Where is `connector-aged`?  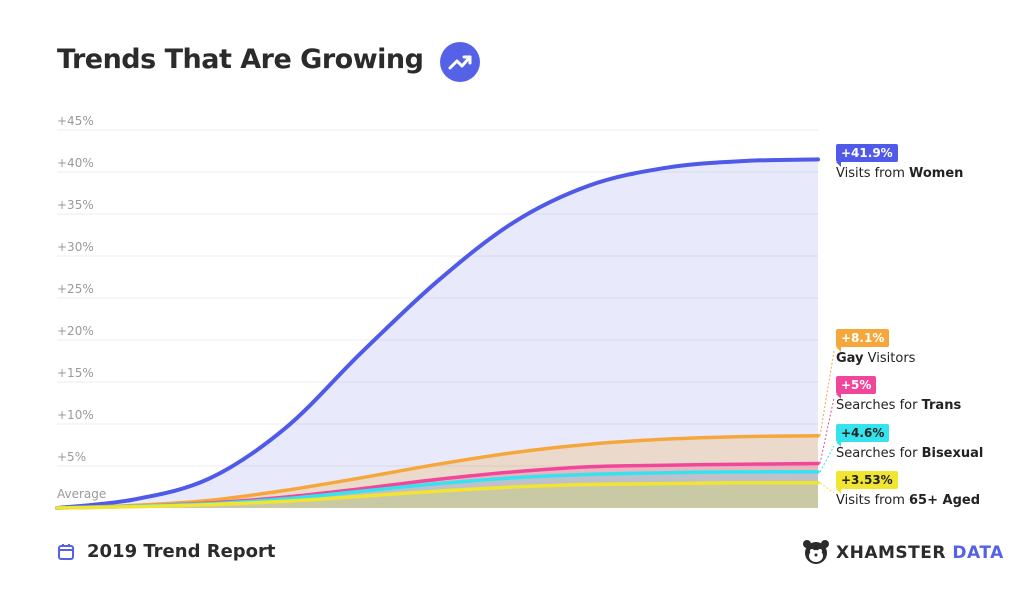
connector-aged is located at coordinates (827, 488).